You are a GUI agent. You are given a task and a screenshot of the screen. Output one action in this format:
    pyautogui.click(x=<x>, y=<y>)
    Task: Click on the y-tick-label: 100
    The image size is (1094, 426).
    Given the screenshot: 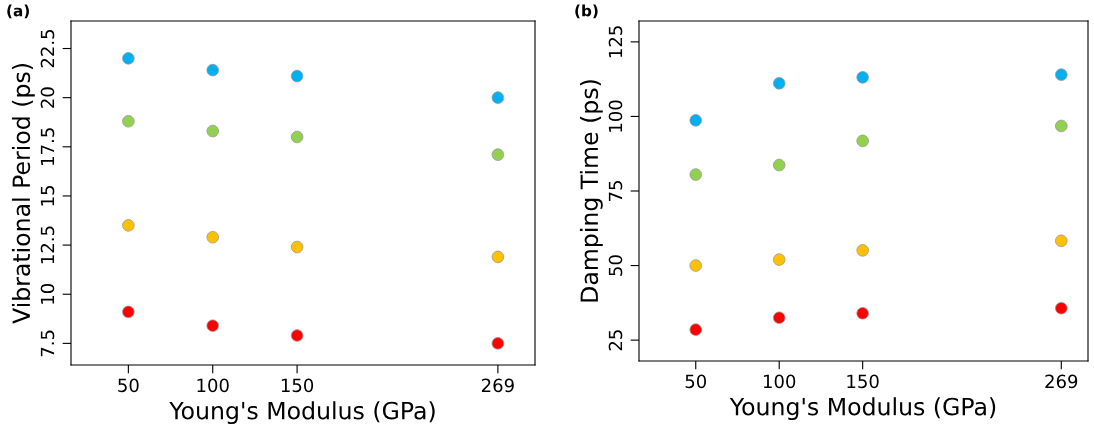 What is the action you would take?
    pyautogui.click(x=615, y=116)
    